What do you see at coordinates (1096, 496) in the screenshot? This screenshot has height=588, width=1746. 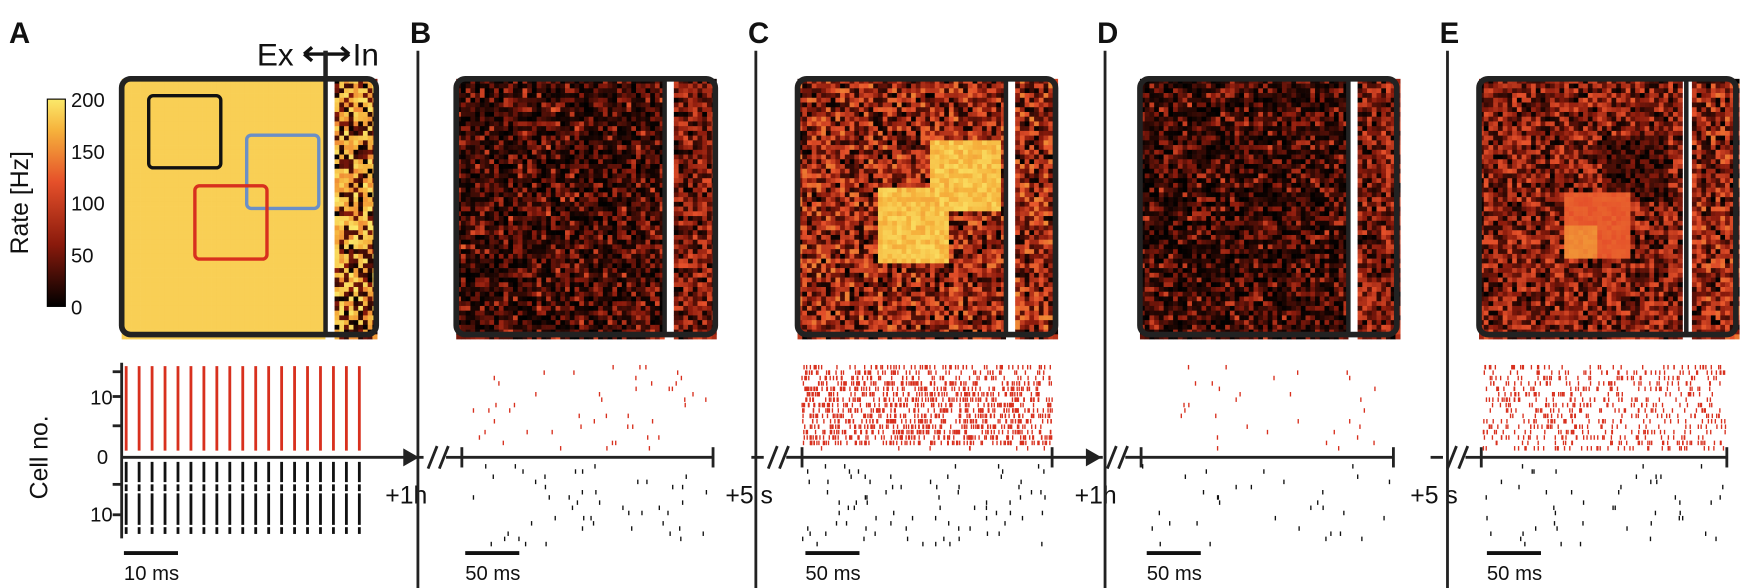 I see `break-label: +1h` at bounding box center [1096, 496].